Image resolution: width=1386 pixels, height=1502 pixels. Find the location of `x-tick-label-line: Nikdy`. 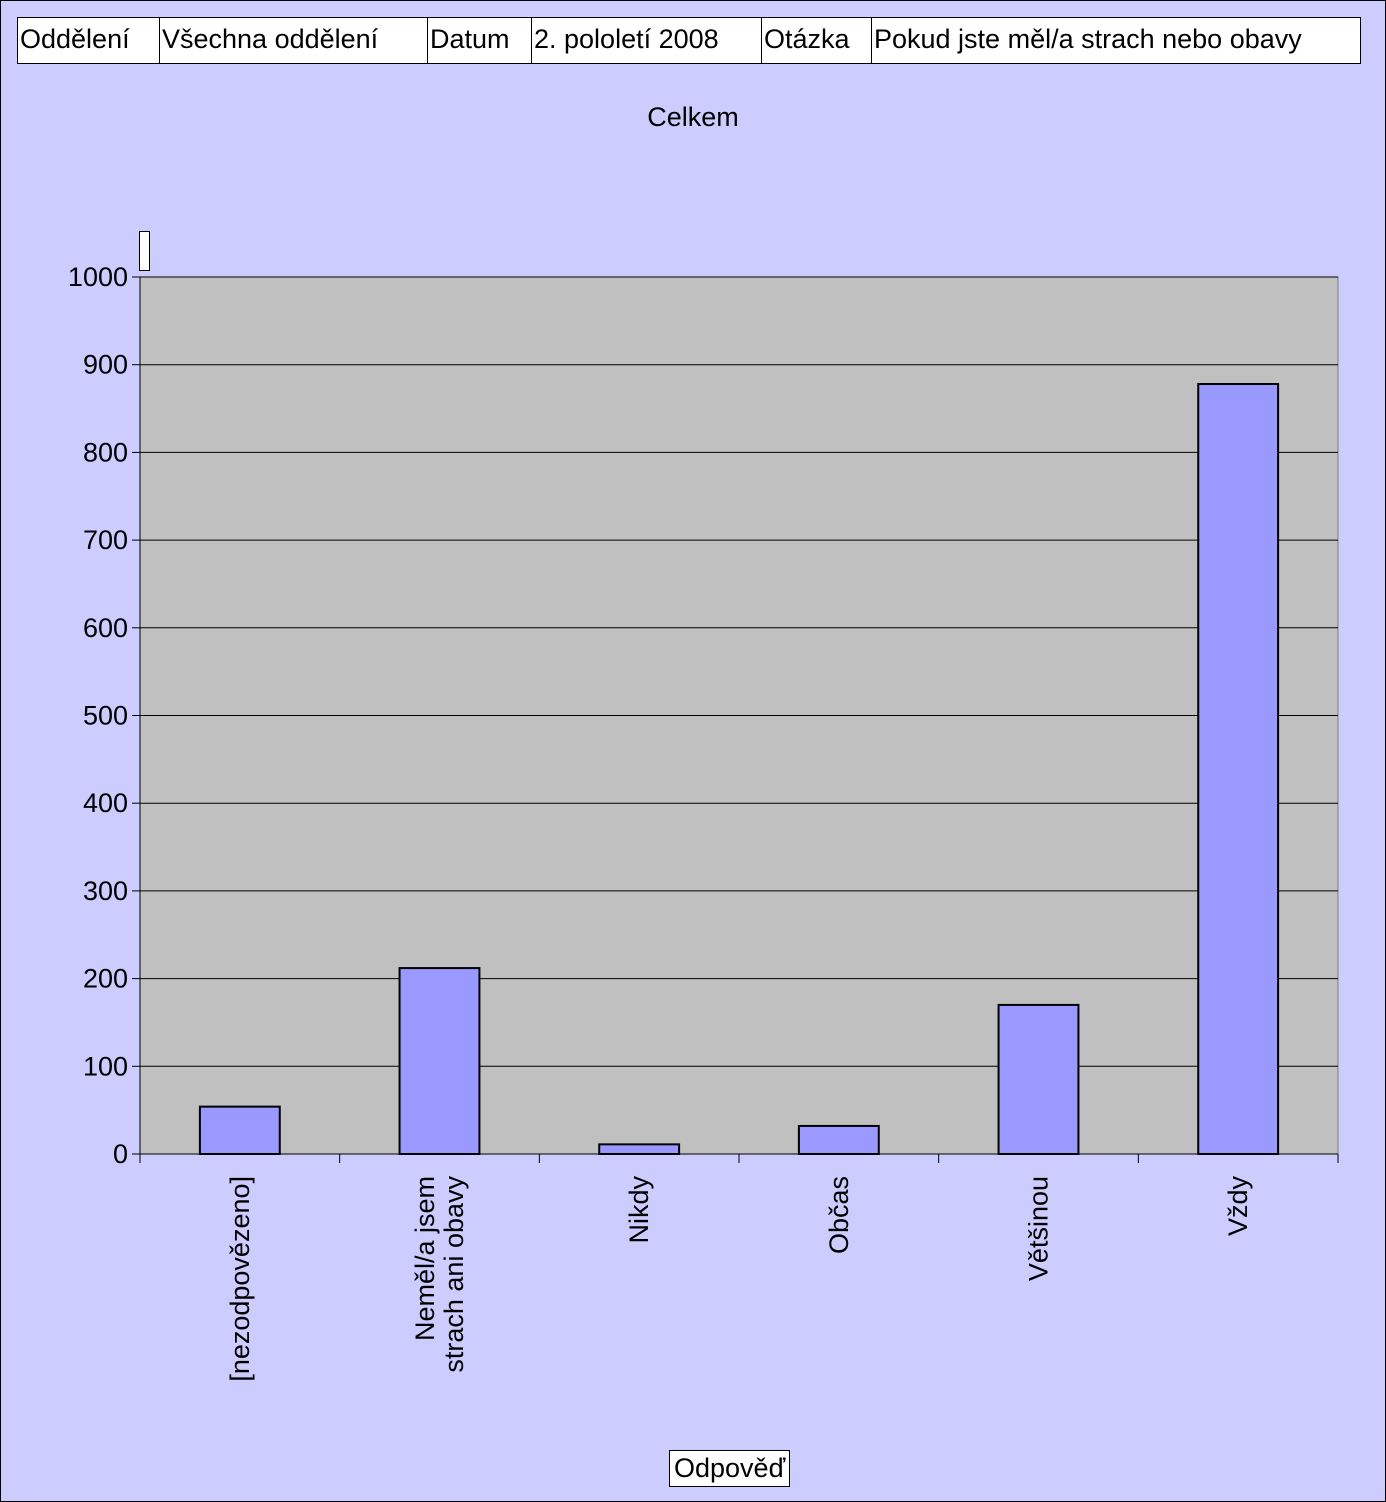

x-tick-label-line: Nikdy is located at coordinates (639, 1210).